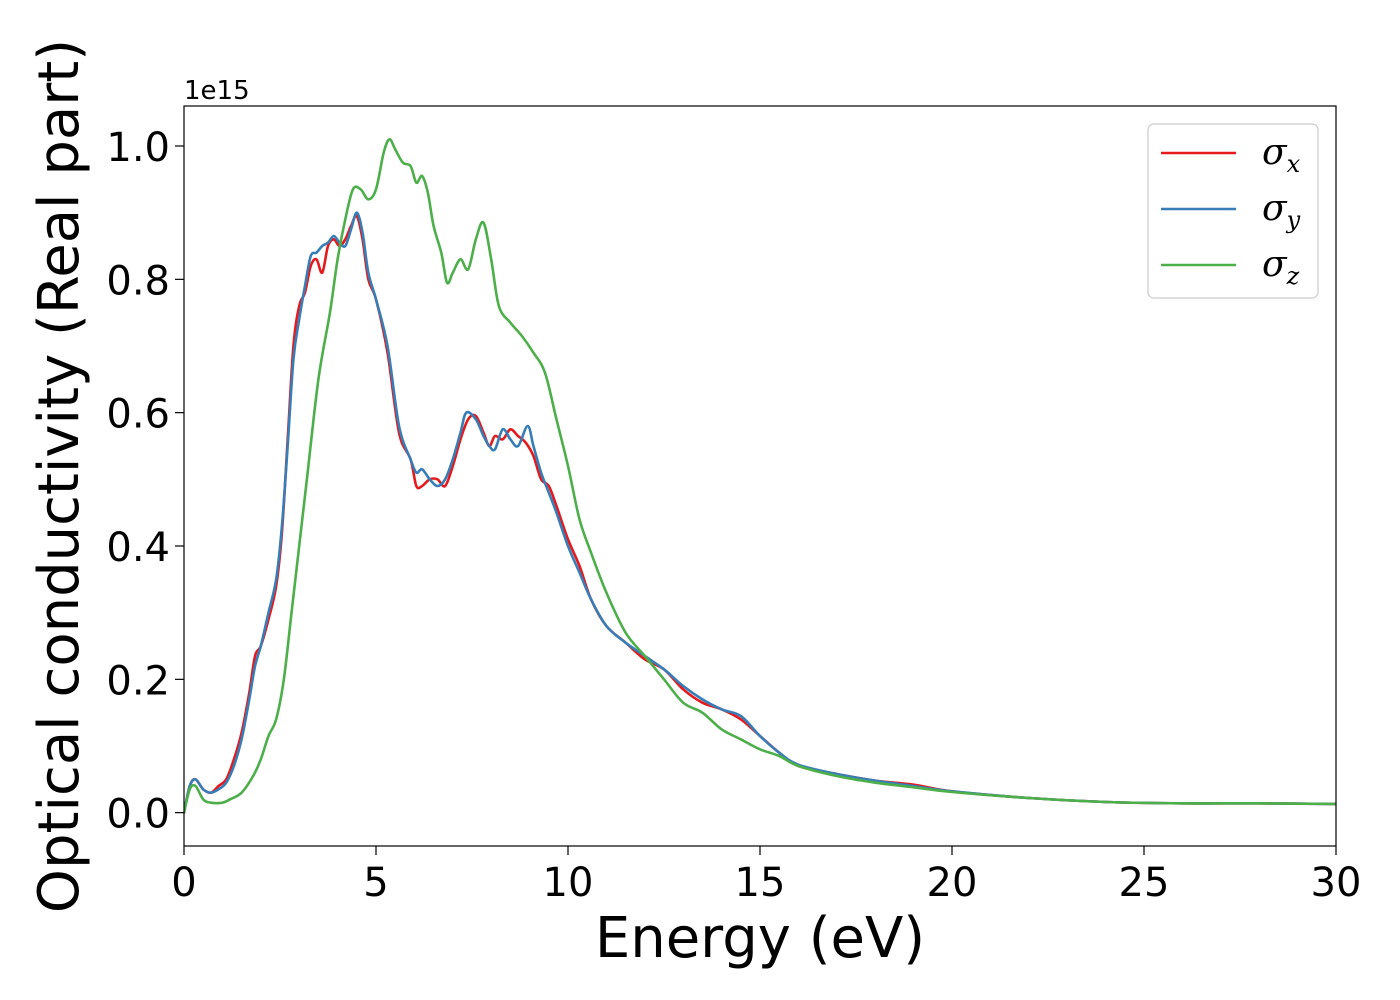 This screenshot has height=1000, width=1400. I want to click on x-tick-label: 0, so click(183, 883).